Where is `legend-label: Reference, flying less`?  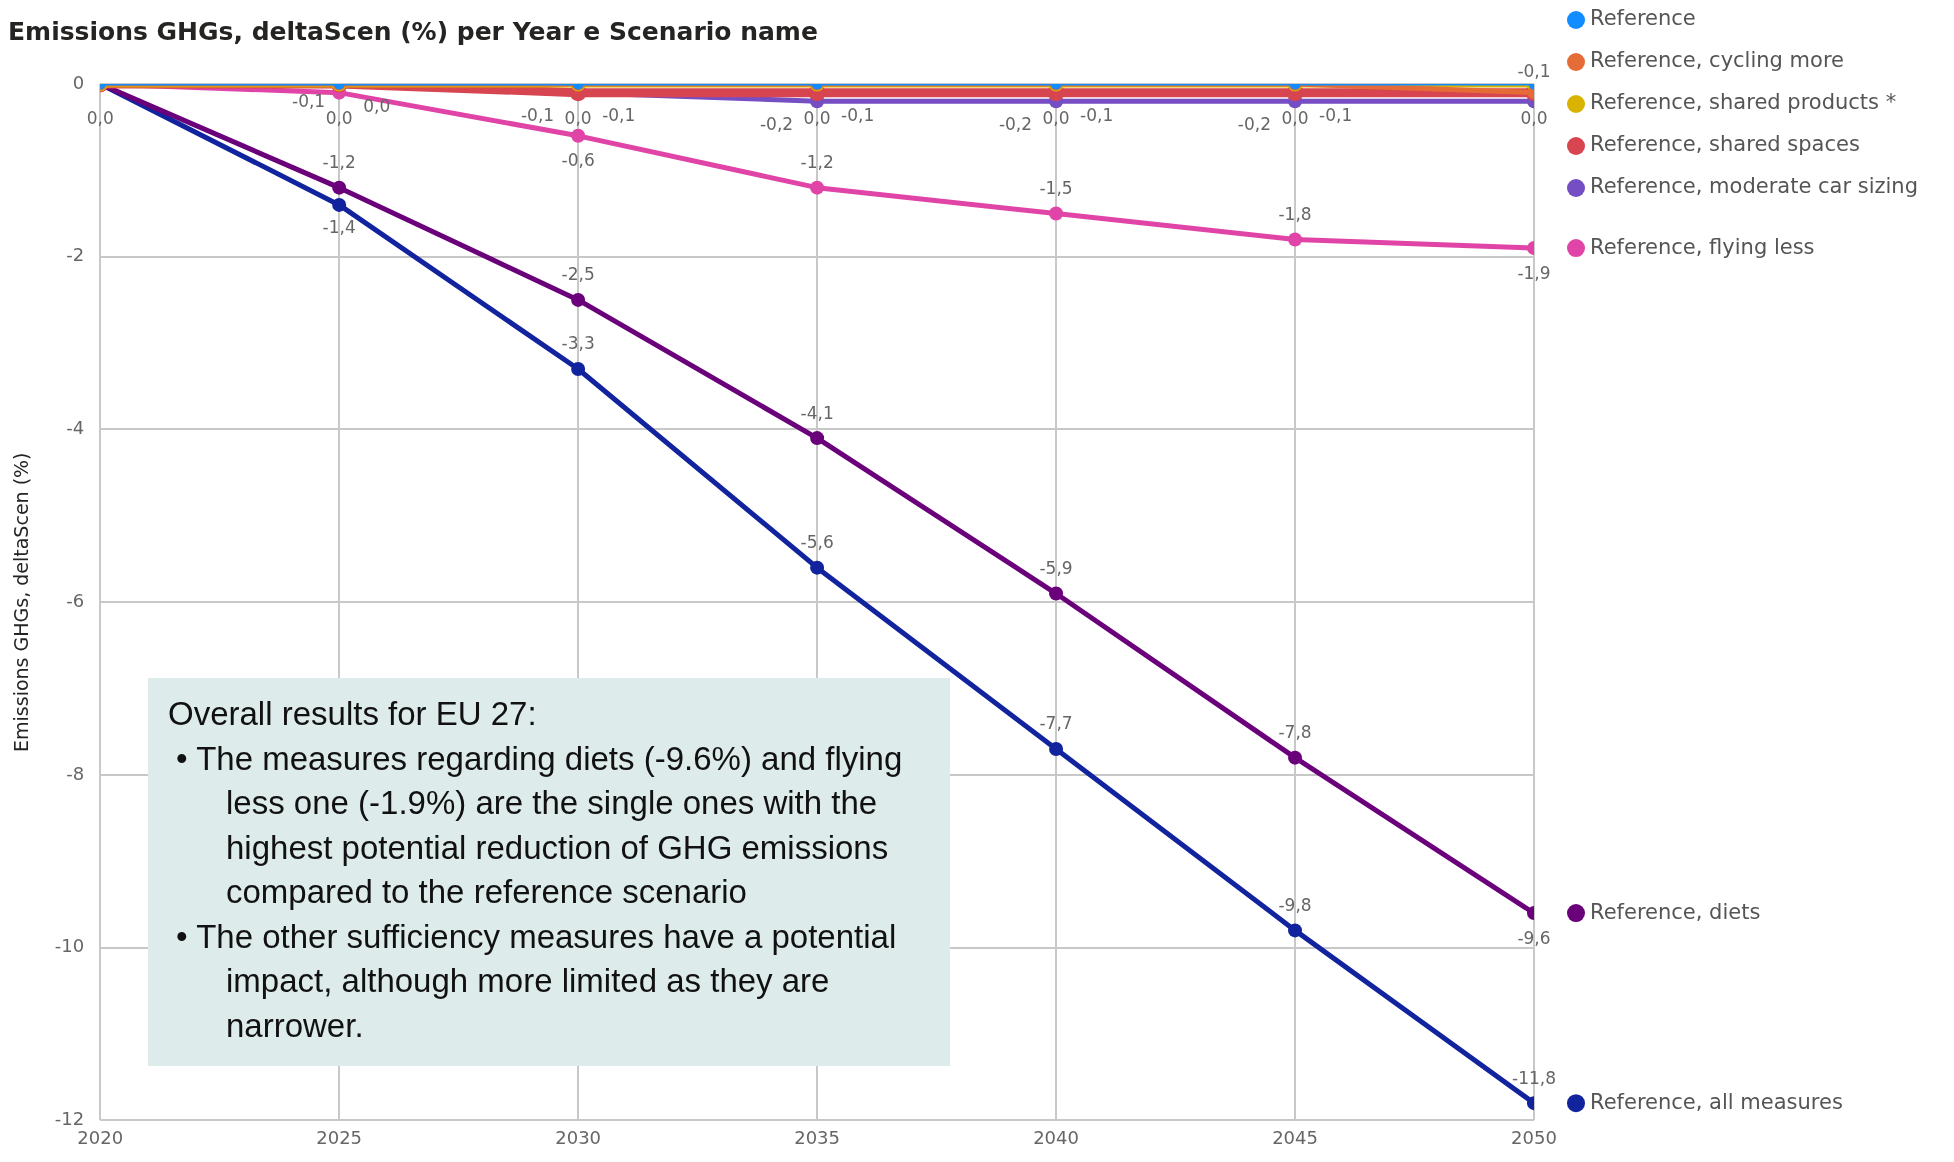 legend-label: Reference, flying less is located at coordinates (1702, 246).